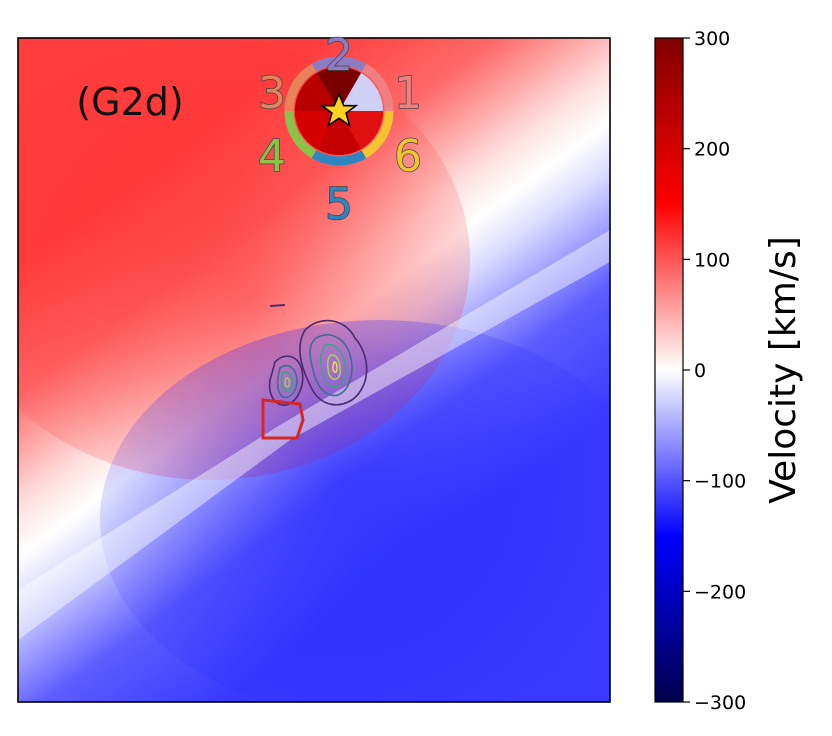 The height and width of the screenshot is (736, 832). I want to click on colorbar-tick-label: 0, so click(700, 371).